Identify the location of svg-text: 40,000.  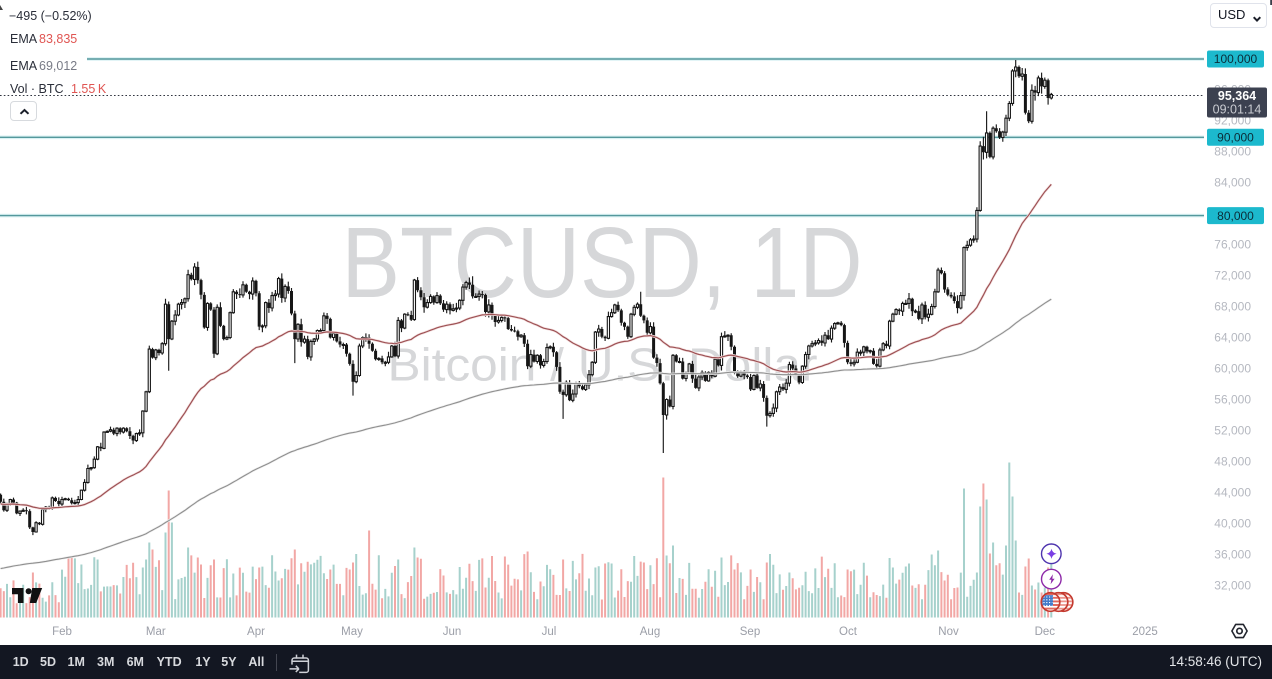
(1232, 524).